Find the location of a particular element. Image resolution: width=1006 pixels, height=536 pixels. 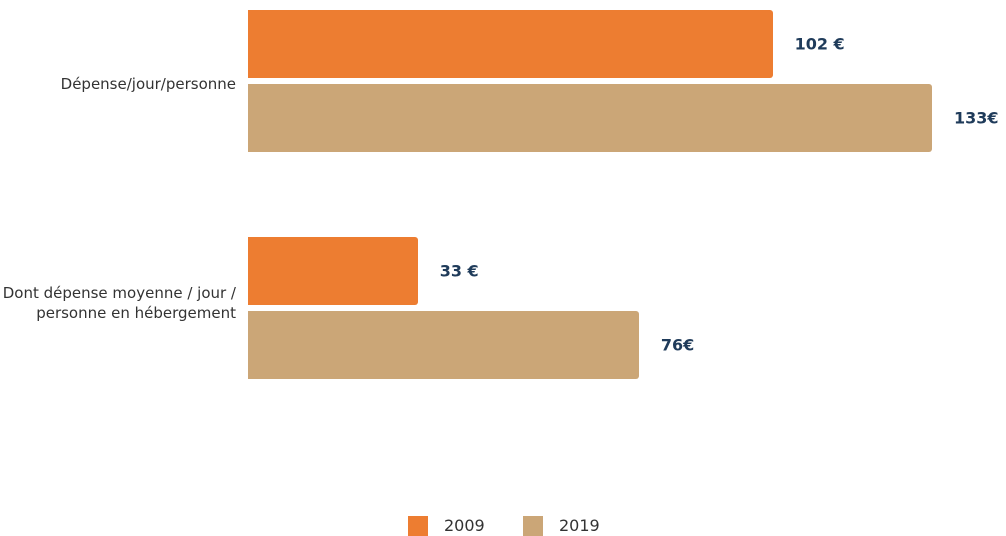

legend-label: 2009 is located at coordinates (464, 525).